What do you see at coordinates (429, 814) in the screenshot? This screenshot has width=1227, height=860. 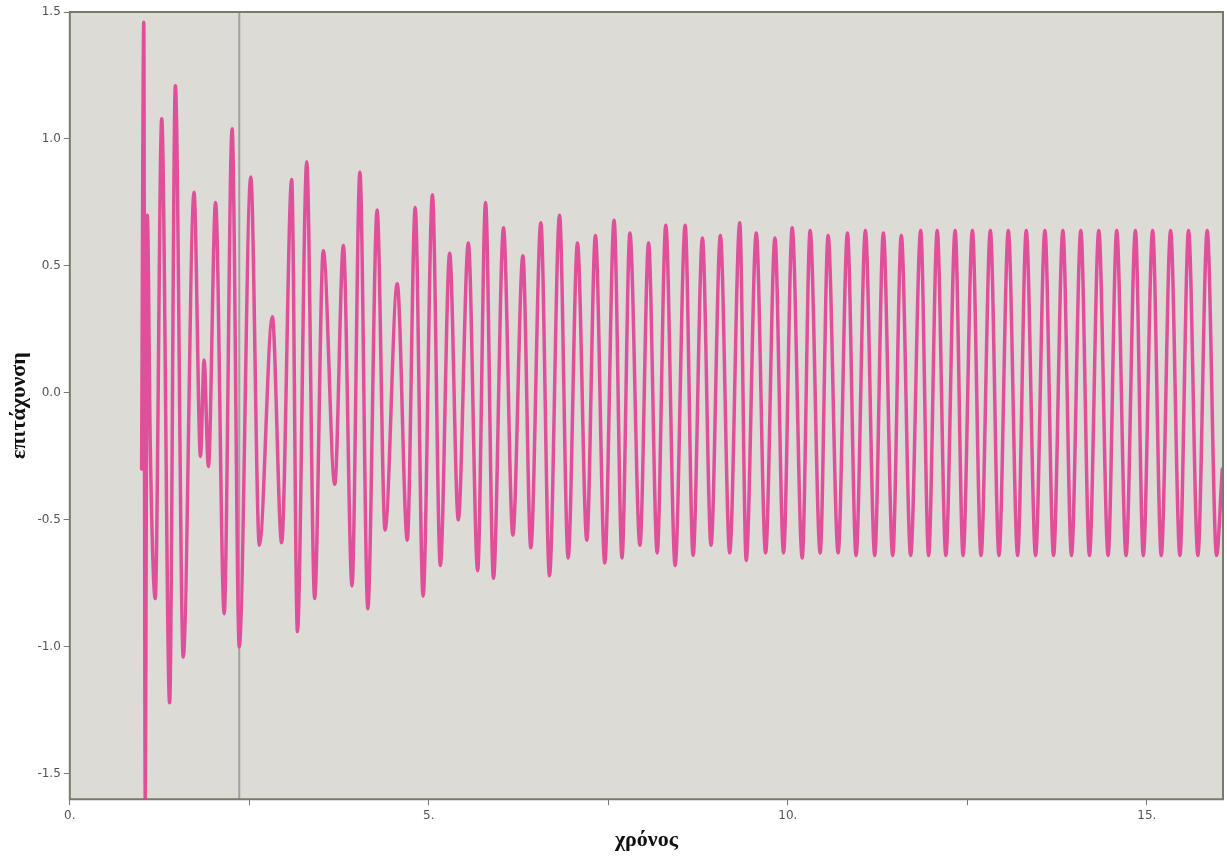 I see `x-tick-label: 5.` at bounding box center [429, 814].